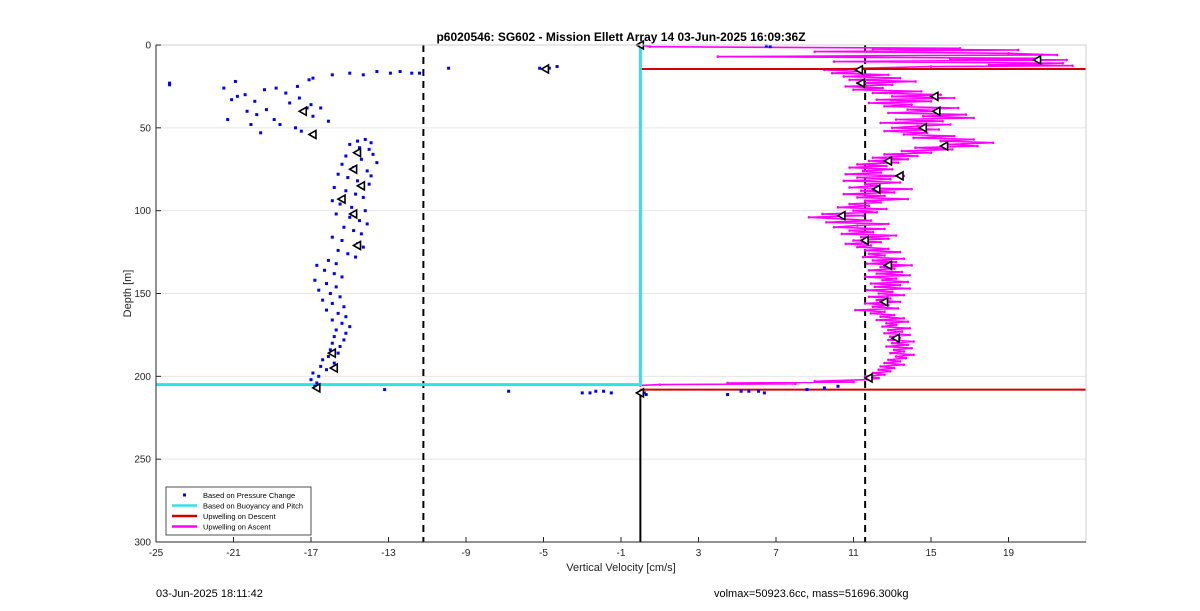 Image resolution: width=1200 pixels, height=611 pixels. Describe the element at coordinates (931, 553) in the screenshot. I see `x-tick-label: 15` at that location.